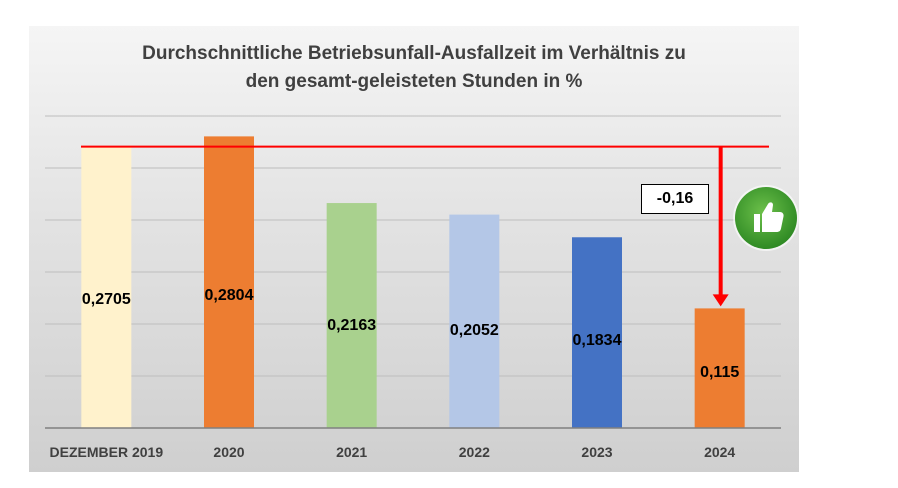  What do you see at coordinates (474, 452) in the screenshot?
I see `x-tick-label-3: 2022` at bounding box center [474, 452].